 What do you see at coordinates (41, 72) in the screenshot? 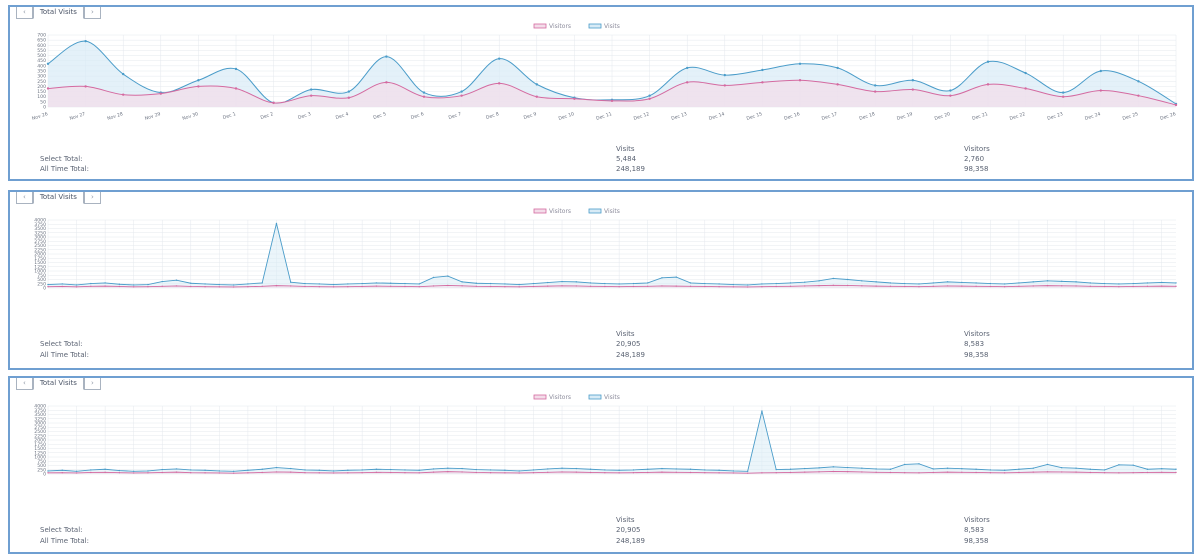
I see `y-tick-label: 350` at bounding box center [41, 72].